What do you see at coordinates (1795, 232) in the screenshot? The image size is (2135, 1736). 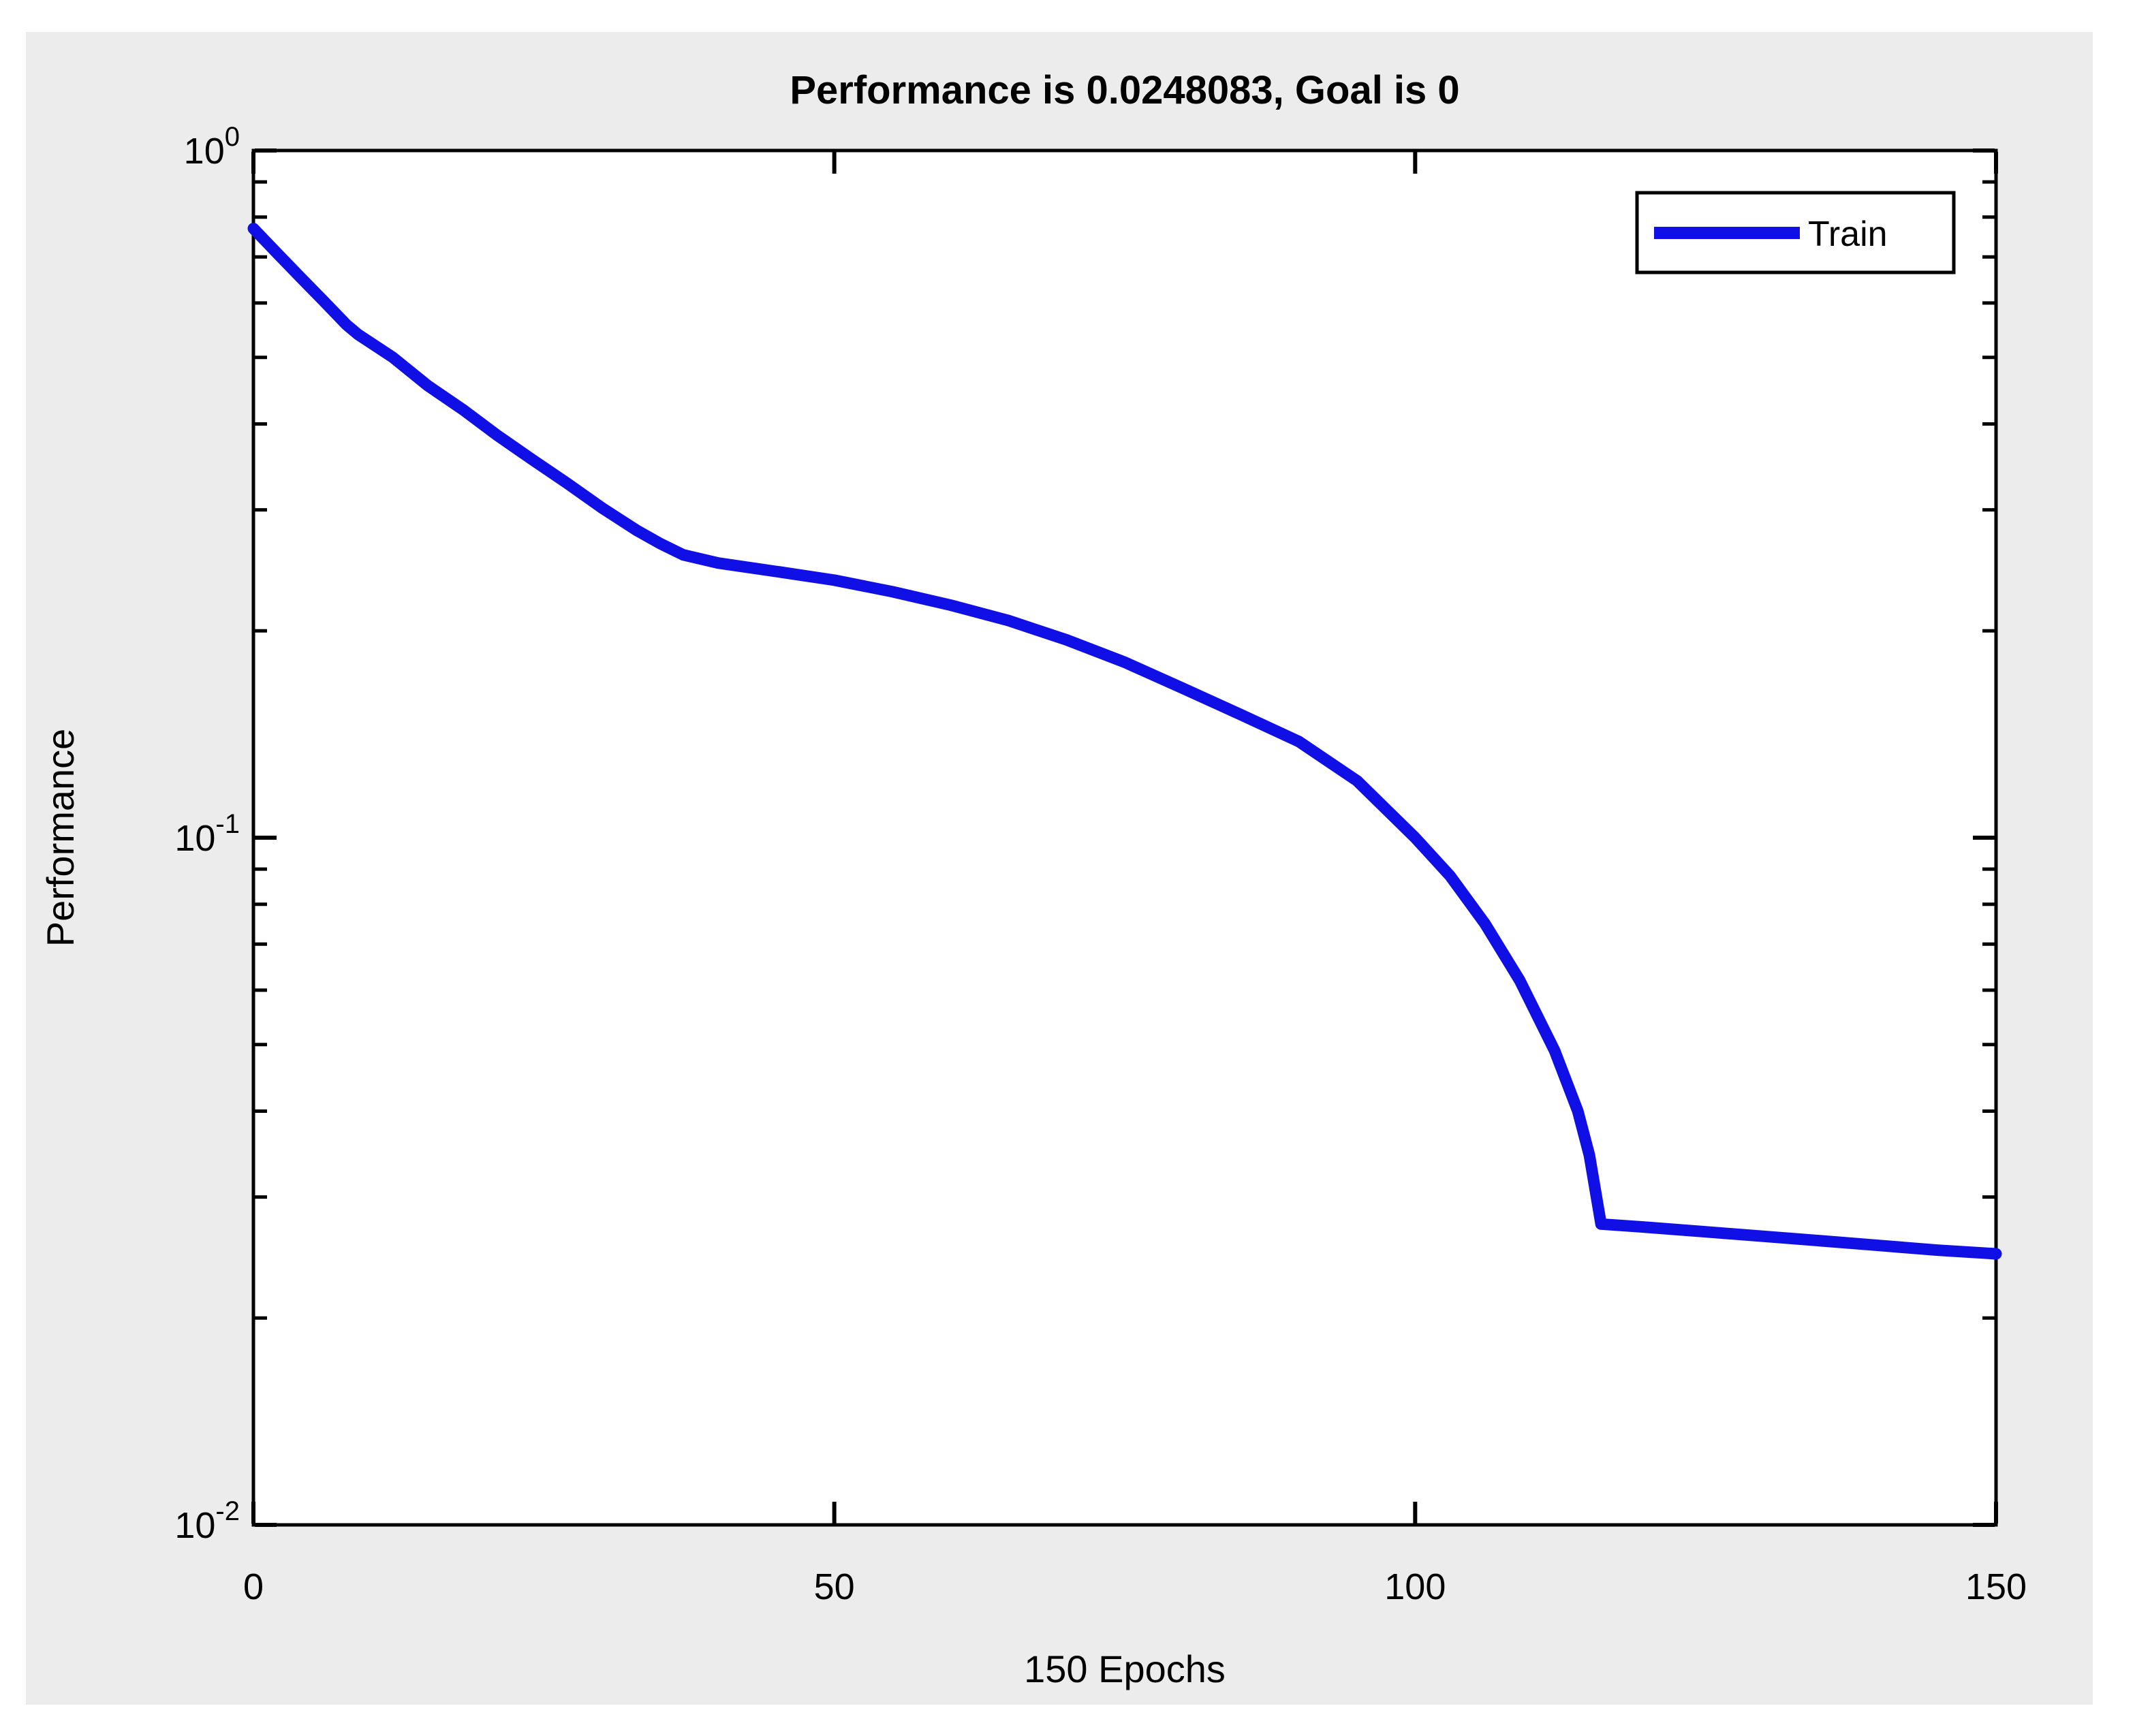 I see `legend: Train` at bounding box center [1795, 232].